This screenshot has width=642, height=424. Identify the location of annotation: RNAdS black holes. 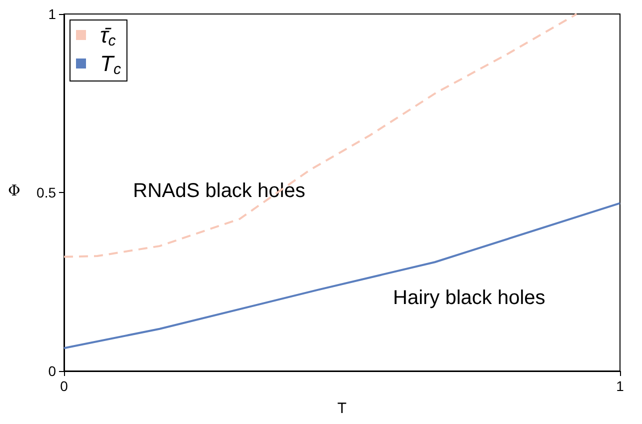
(219, 191).